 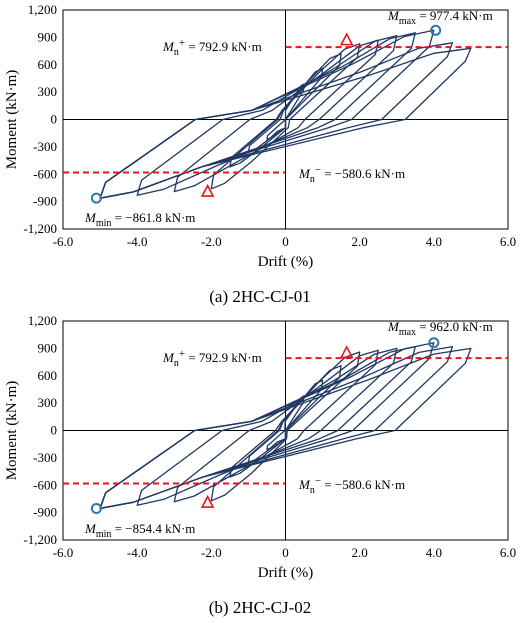 I want to click on chart-caption-b: (b) 2HC-CJ-02, so click(x=260, y=607).